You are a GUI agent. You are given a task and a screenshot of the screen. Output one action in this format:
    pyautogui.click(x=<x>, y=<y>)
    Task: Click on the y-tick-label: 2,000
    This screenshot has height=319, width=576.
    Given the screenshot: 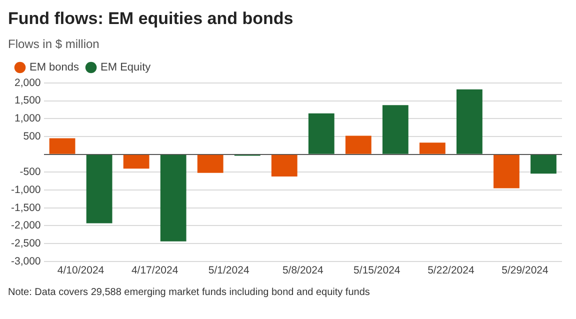 What is the action you would take?
    pyautogui.click(x=27, y=82)
    